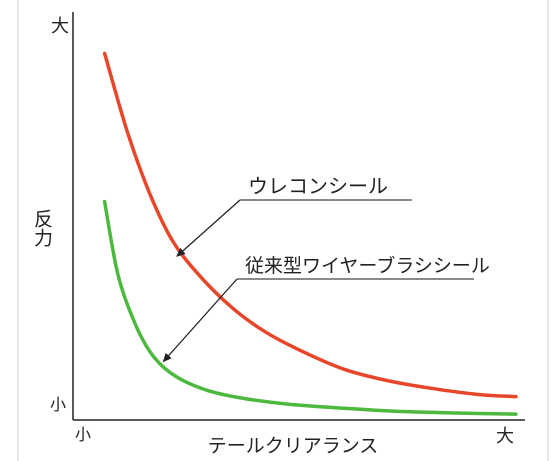 The image size is (557, 461). What do you see at coordinates (58, 404) in the screenshot?
I see `y-tick-low-label: 小` at bounding box center [58, 404].